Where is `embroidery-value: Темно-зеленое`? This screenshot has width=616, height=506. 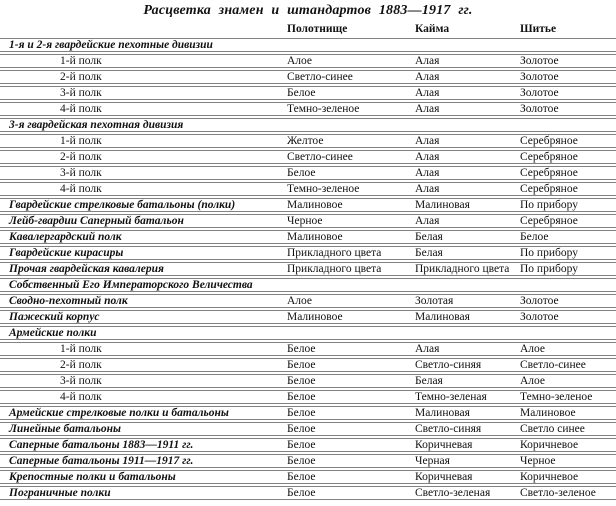
embroidery-value: Темно-зеленое is located at coordinates (568, 397).